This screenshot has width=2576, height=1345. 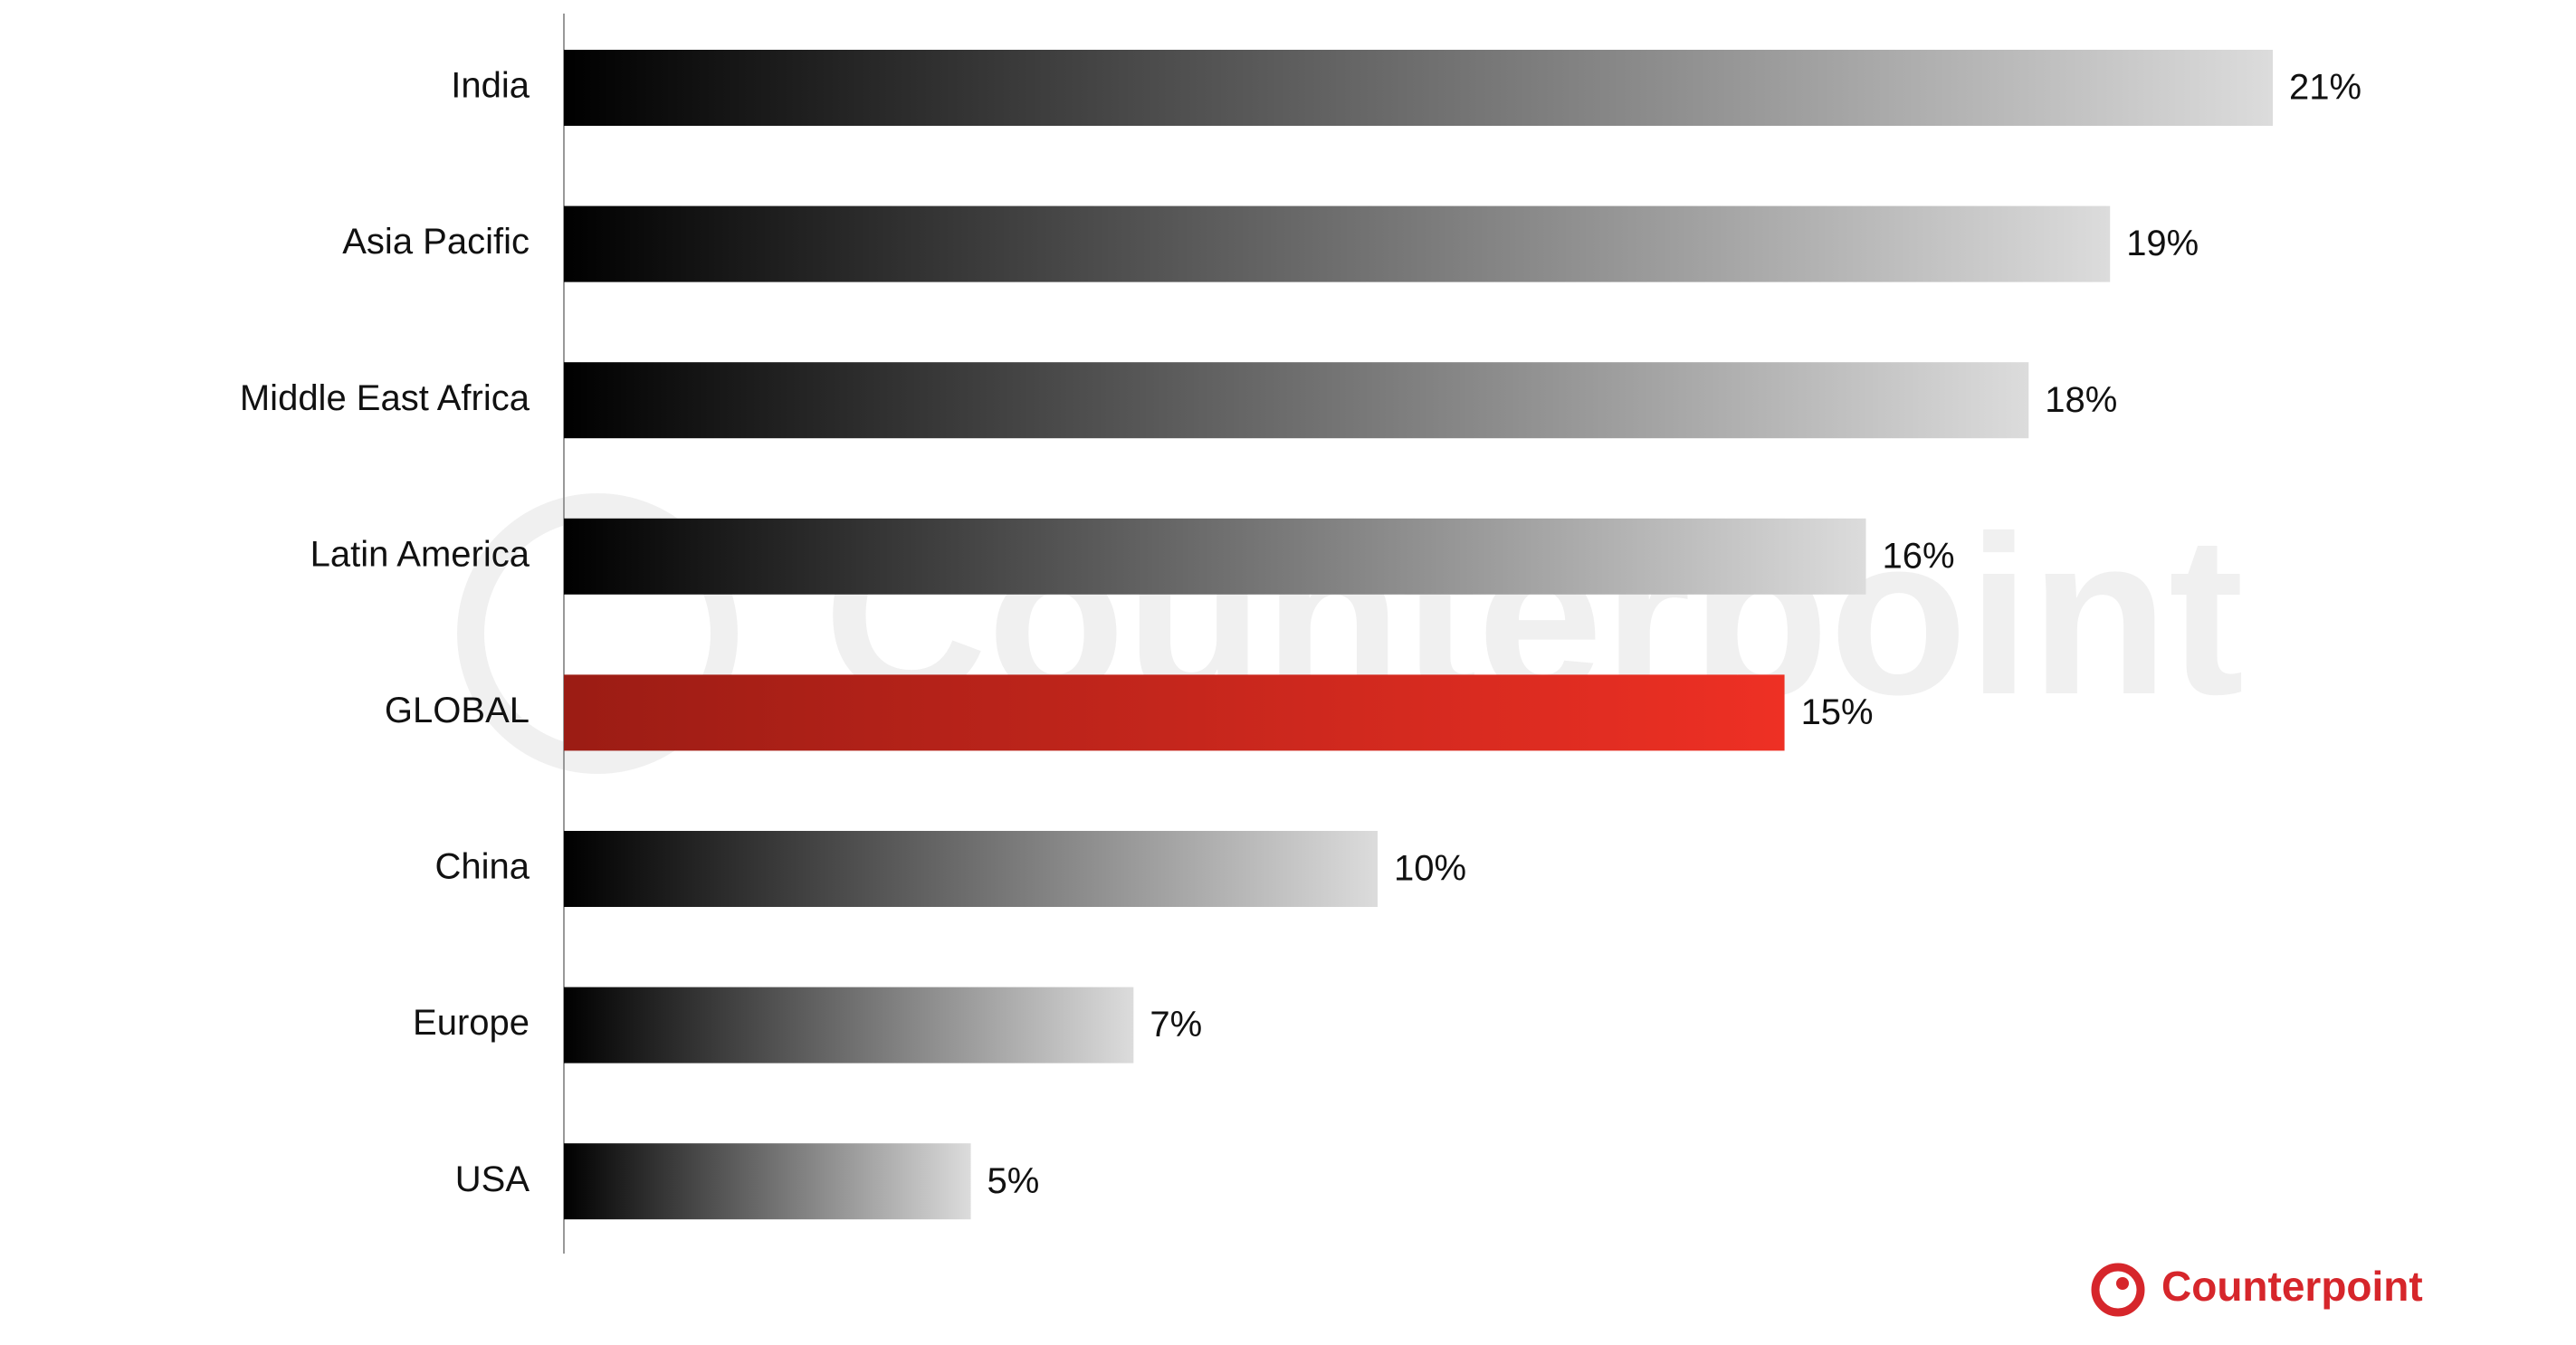 What do you see at coordinates (1838, 712) in the screenshot?
I see `value-label: 15%` at bounding box center [1838, 712].